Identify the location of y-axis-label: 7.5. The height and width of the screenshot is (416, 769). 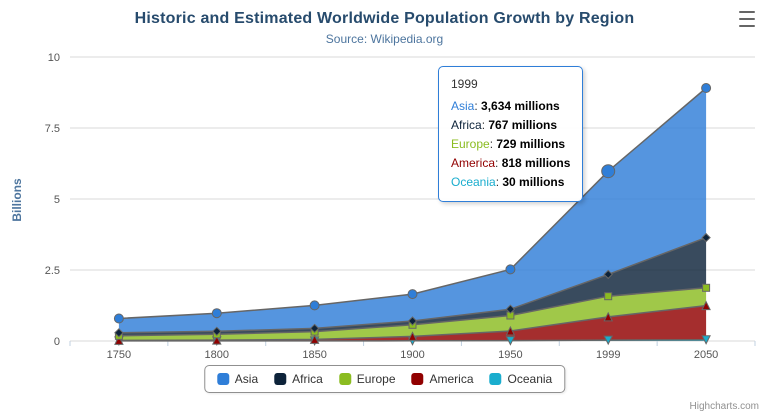
(52, 129).